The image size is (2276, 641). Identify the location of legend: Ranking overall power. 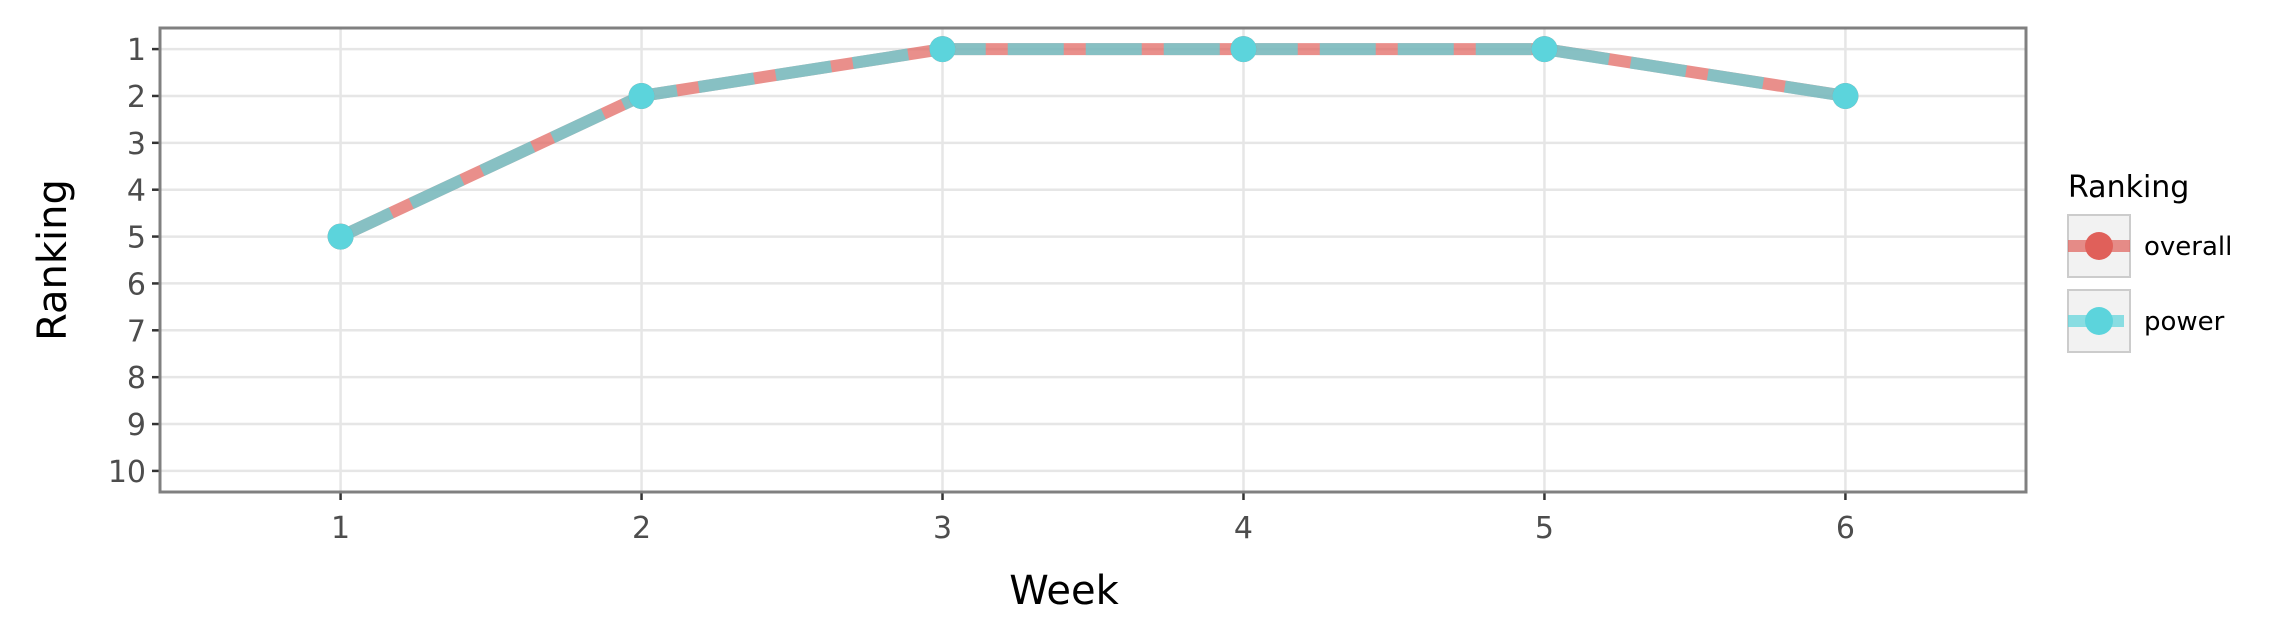
(2149, 261).